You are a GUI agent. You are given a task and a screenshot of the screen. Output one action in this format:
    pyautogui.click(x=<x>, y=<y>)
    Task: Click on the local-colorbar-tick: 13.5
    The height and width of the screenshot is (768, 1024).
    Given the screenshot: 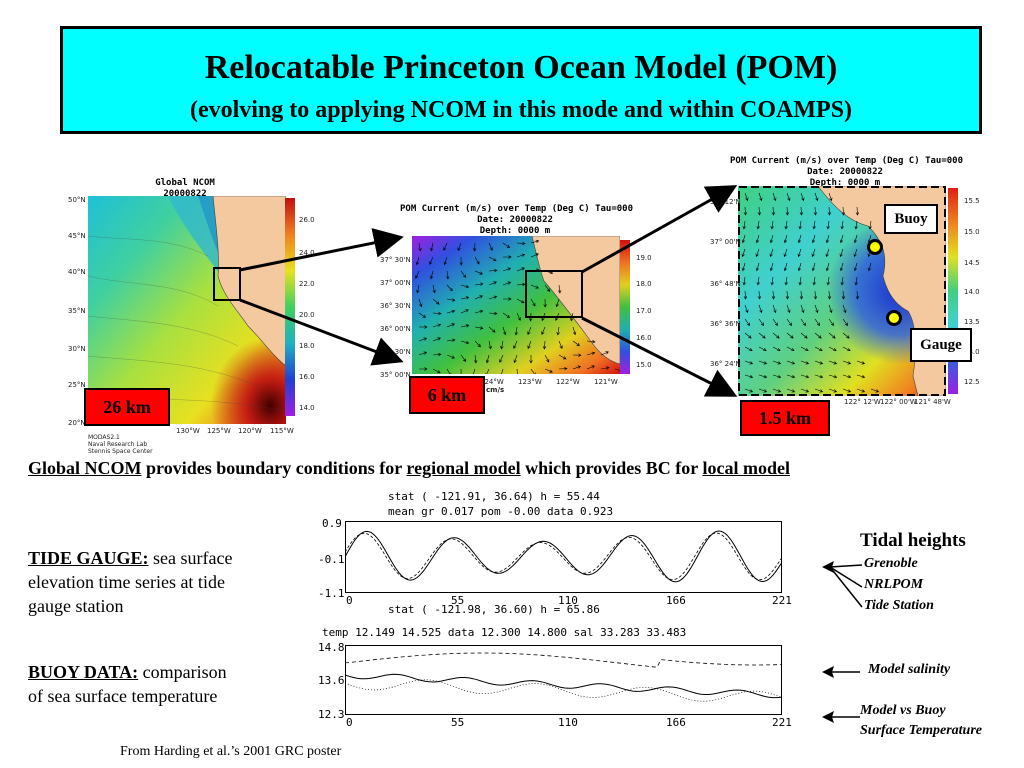 What is the action you would take?
    pyautogui.click(x=972, y=322)
    